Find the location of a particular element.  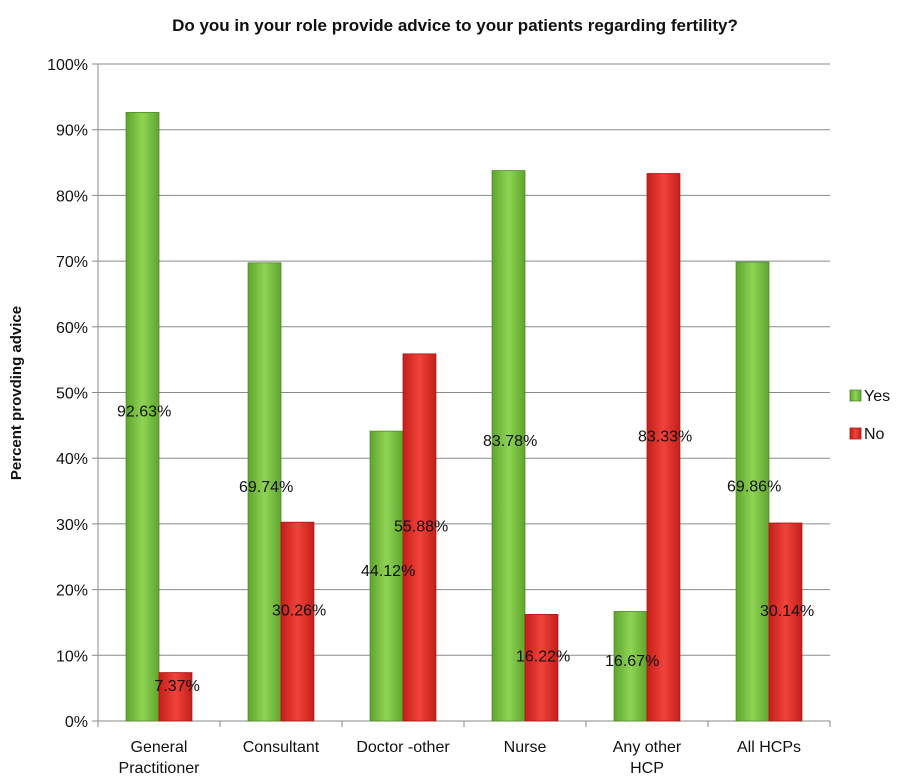

x-tick-label: All HCPs is located at coordinates (769, 747).